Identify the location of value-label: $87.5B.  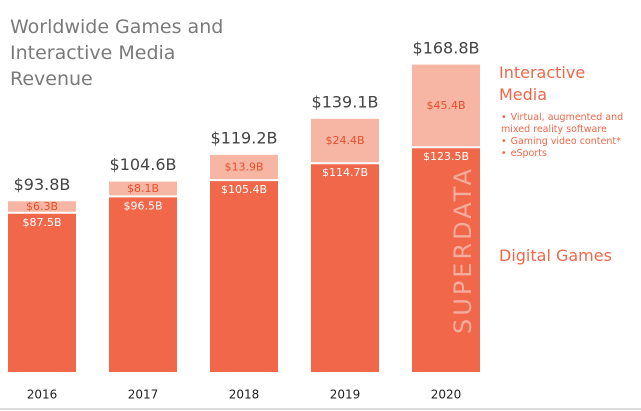
(41, 222).